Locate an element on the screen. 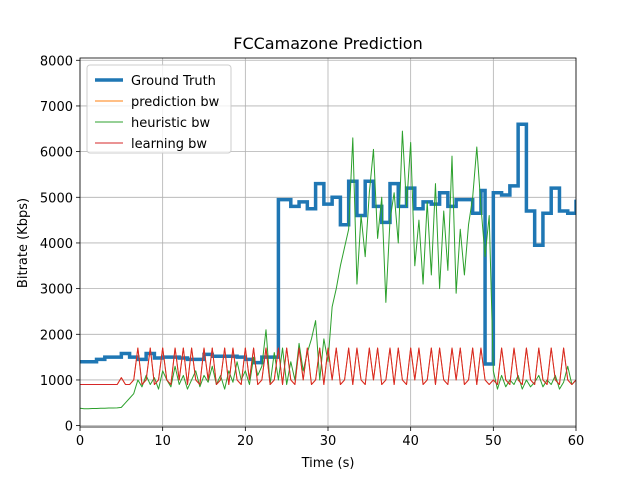 This screenshot has height=480, width=640. legend-label: heuristic bw is located at coordinates (170, 123).